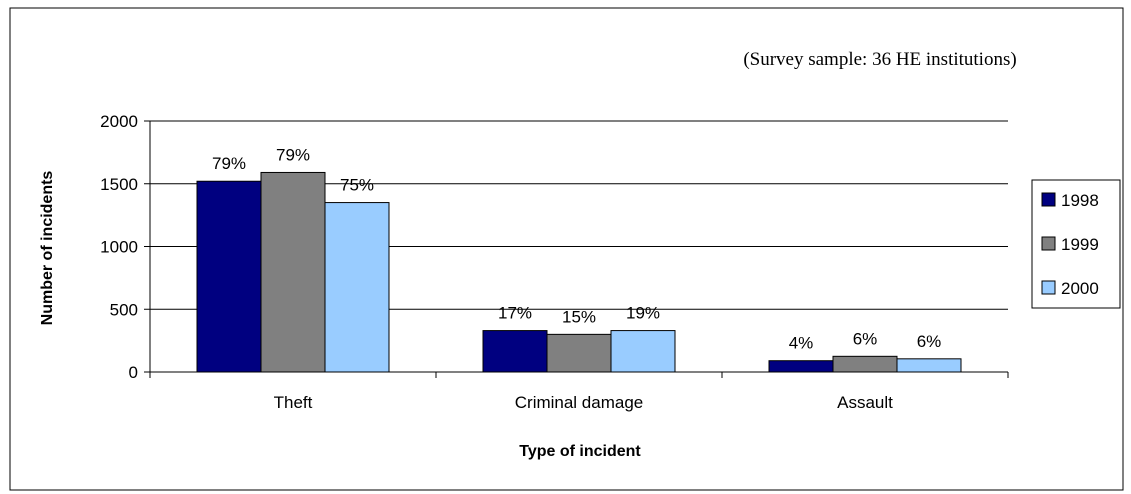 The width and height of the screenshot is (1131, 494). Describe the element at coordinates (579, 402) in the screenshot. I see `x-tick-label: Criminal damage` at that location.